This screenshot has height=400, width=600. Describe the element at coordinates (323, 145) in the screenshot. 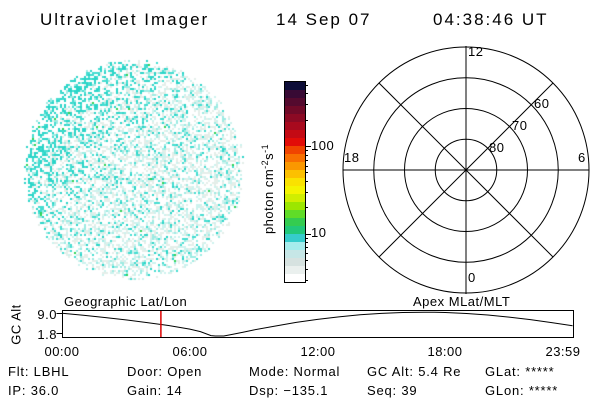

I see `colorbar-tick-label-100: 100` at that location.